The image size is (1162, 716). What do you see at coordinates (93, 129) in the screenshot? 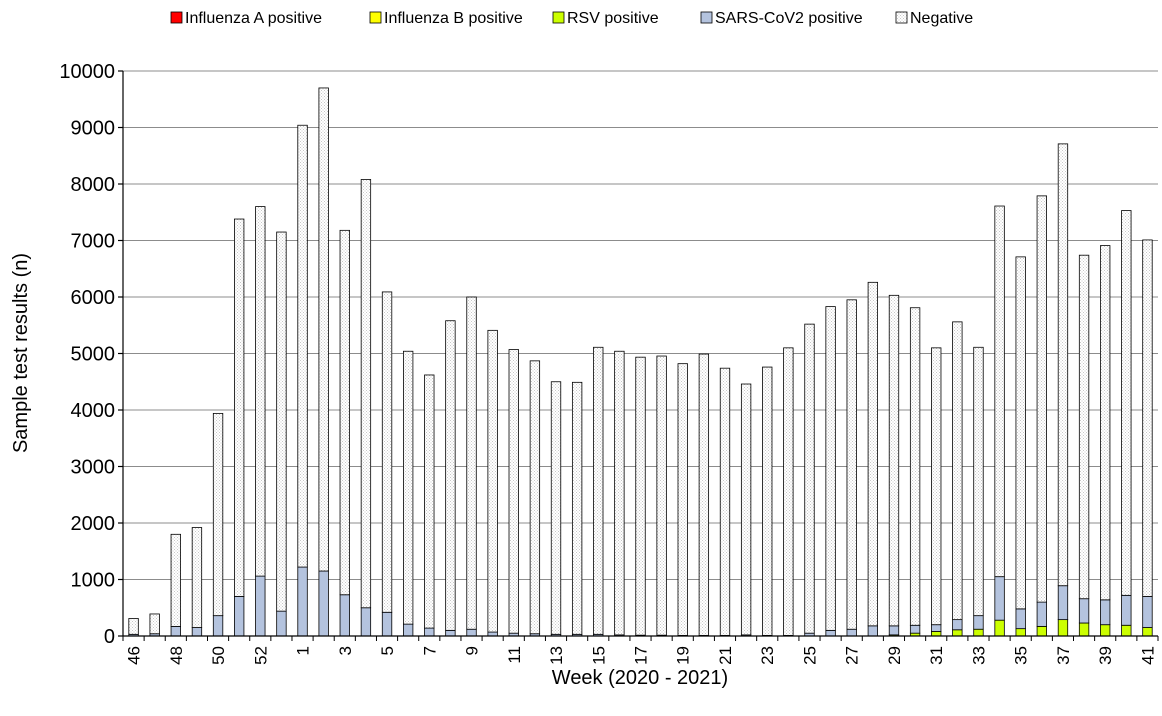
I see `y-tick-label: 9000` at bounding box center [93, 129].